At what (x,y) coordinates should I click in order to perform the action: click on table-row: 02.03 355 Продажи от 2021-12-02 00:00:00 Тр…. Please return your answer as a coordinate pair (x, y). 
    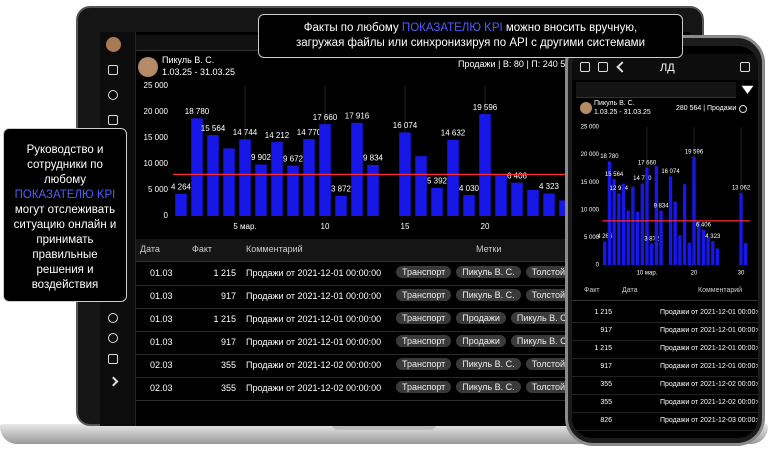
    Looking at the image, I should click on (413, 366).